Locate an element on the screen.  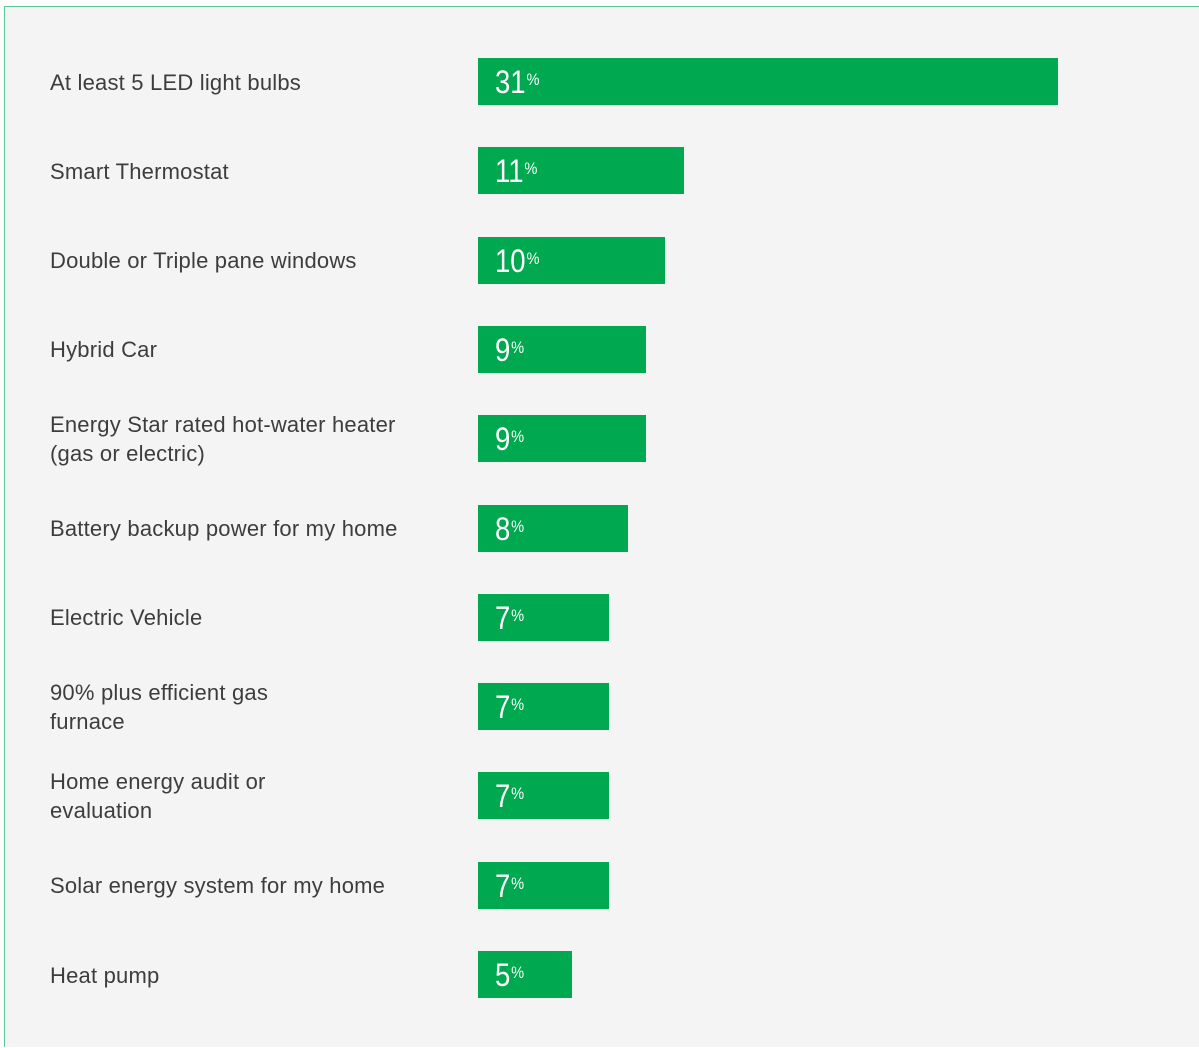
bar-value-label: 8% is located at coordinates (509, 529).